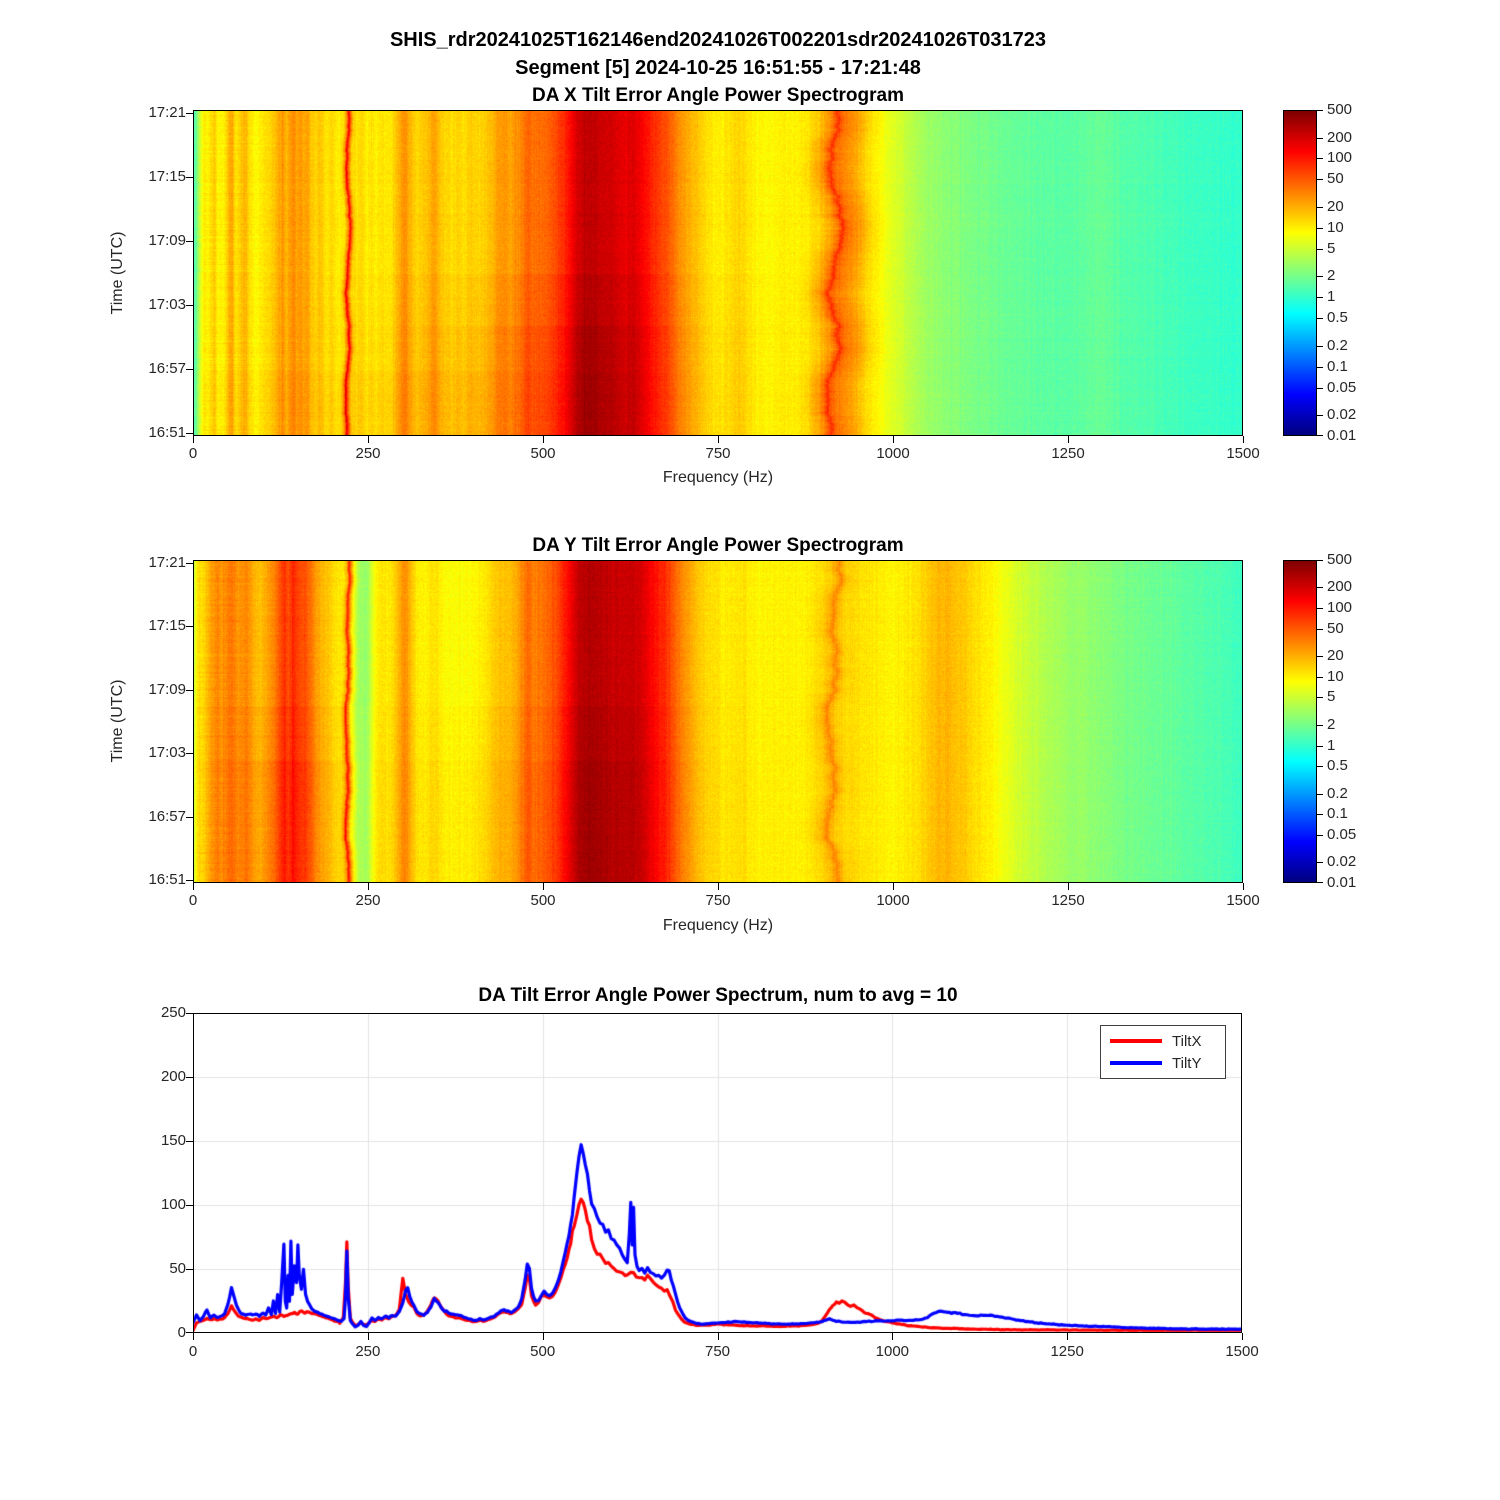  Describe the element at coordinates (177, 1268) in the screenshot. I see `spectrum-ytick-label: 50` at that location.